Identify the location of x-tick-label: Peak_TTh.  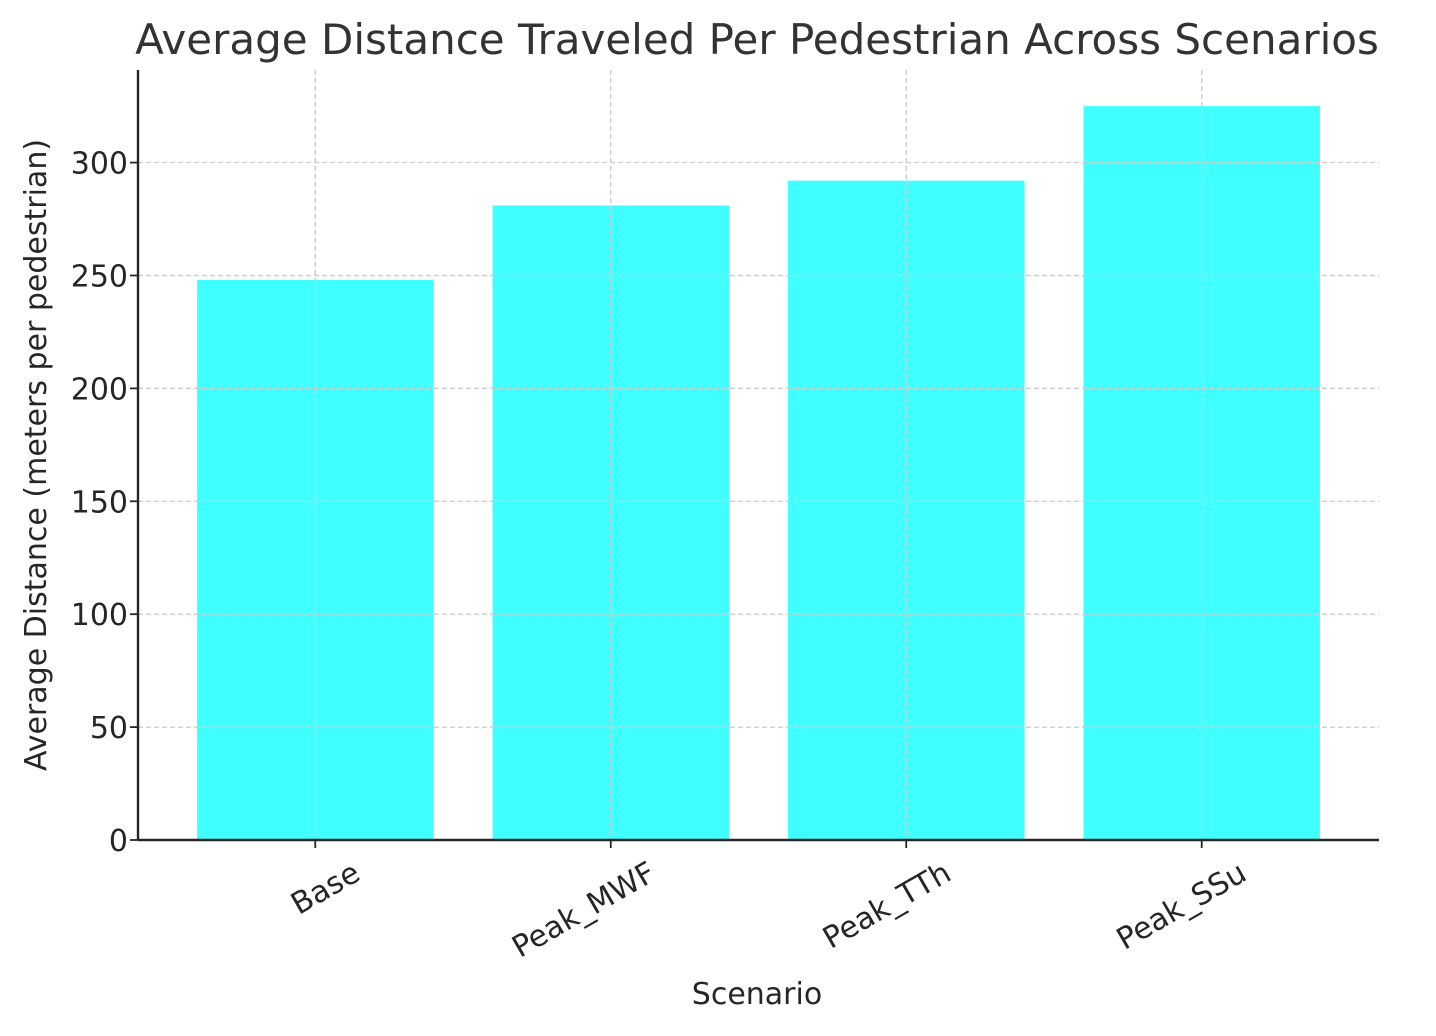
(887, 905).